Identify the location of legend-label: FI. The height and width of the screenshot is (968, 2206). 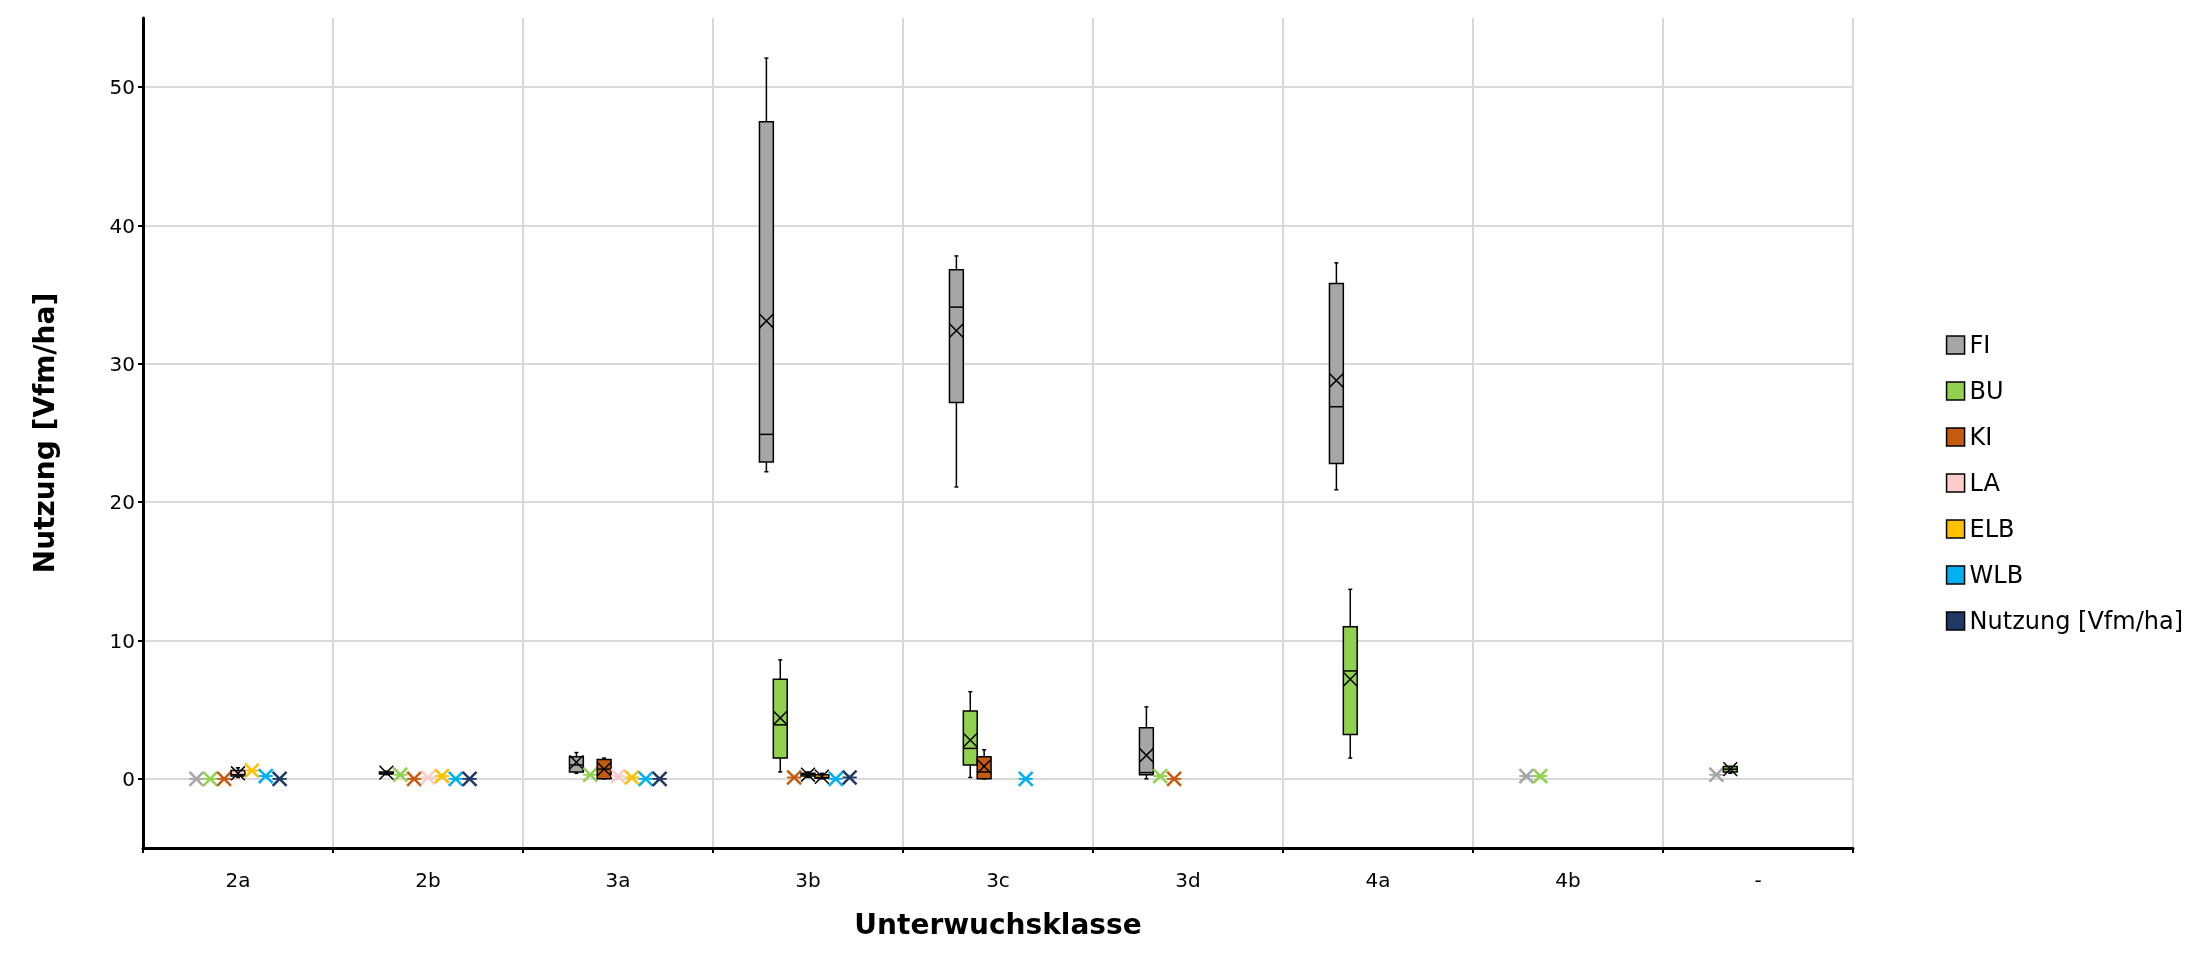
(1980, 345).